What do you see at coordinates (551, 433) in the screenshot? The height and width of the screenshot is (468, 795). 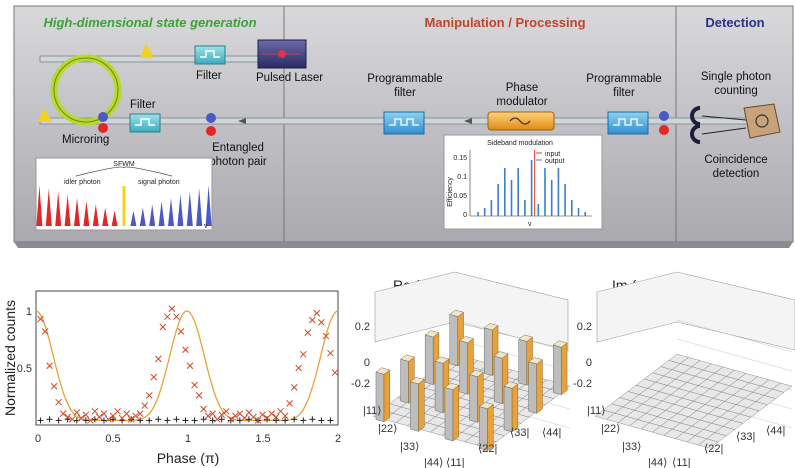 I see `re-col-44: ⟨44|` at bounding box center [551, 433].